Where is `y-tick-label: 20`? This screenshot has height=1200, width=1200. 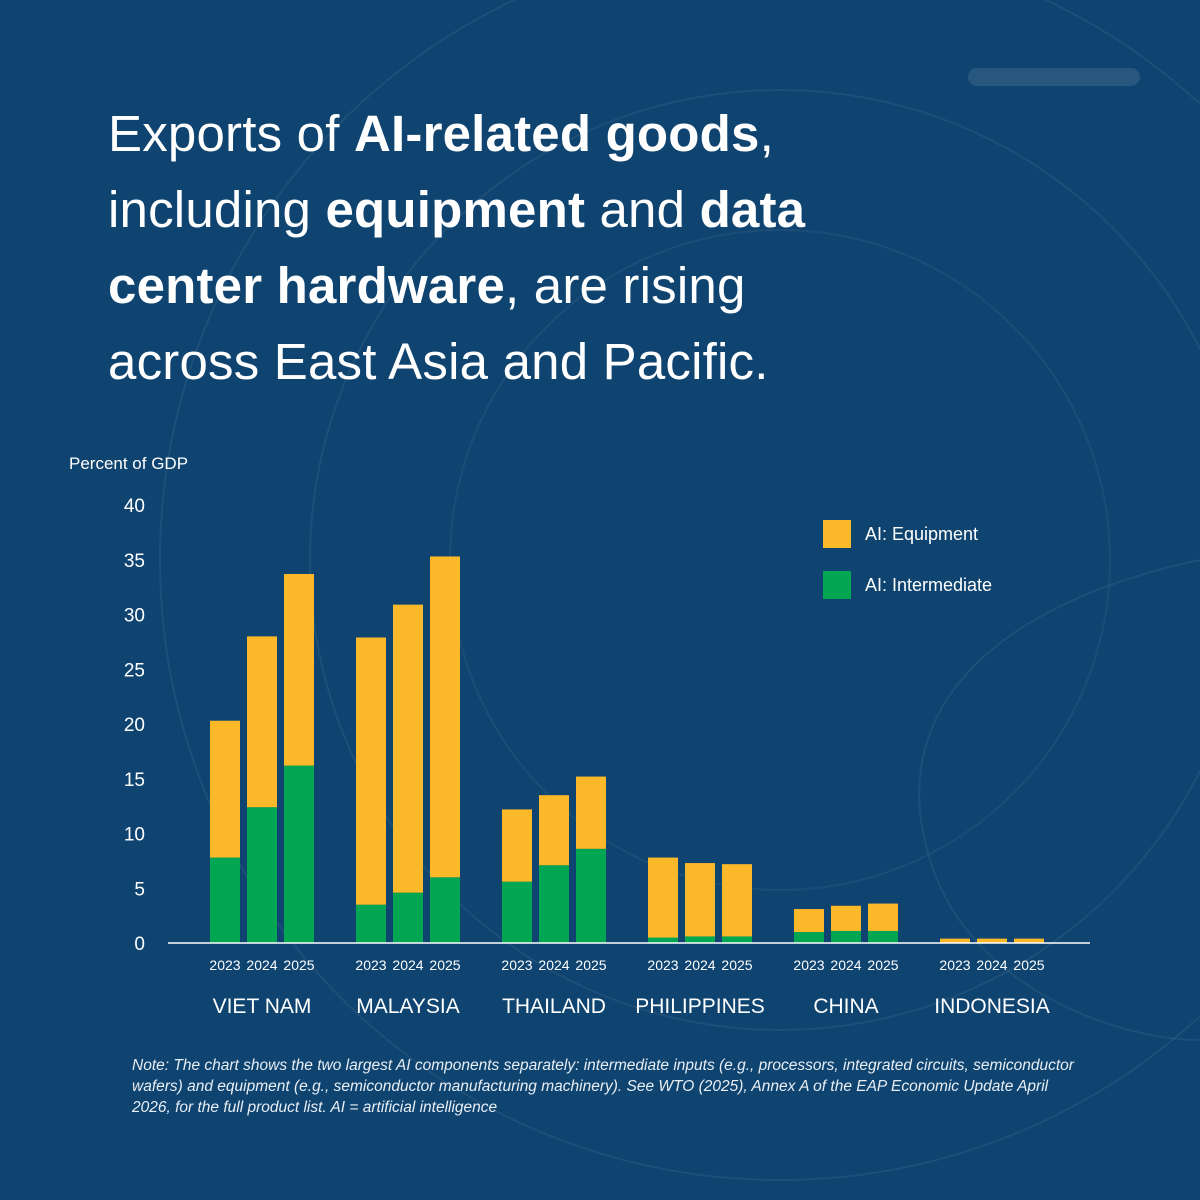 y-tick-label: 20 is located at coordinates (134, 725).